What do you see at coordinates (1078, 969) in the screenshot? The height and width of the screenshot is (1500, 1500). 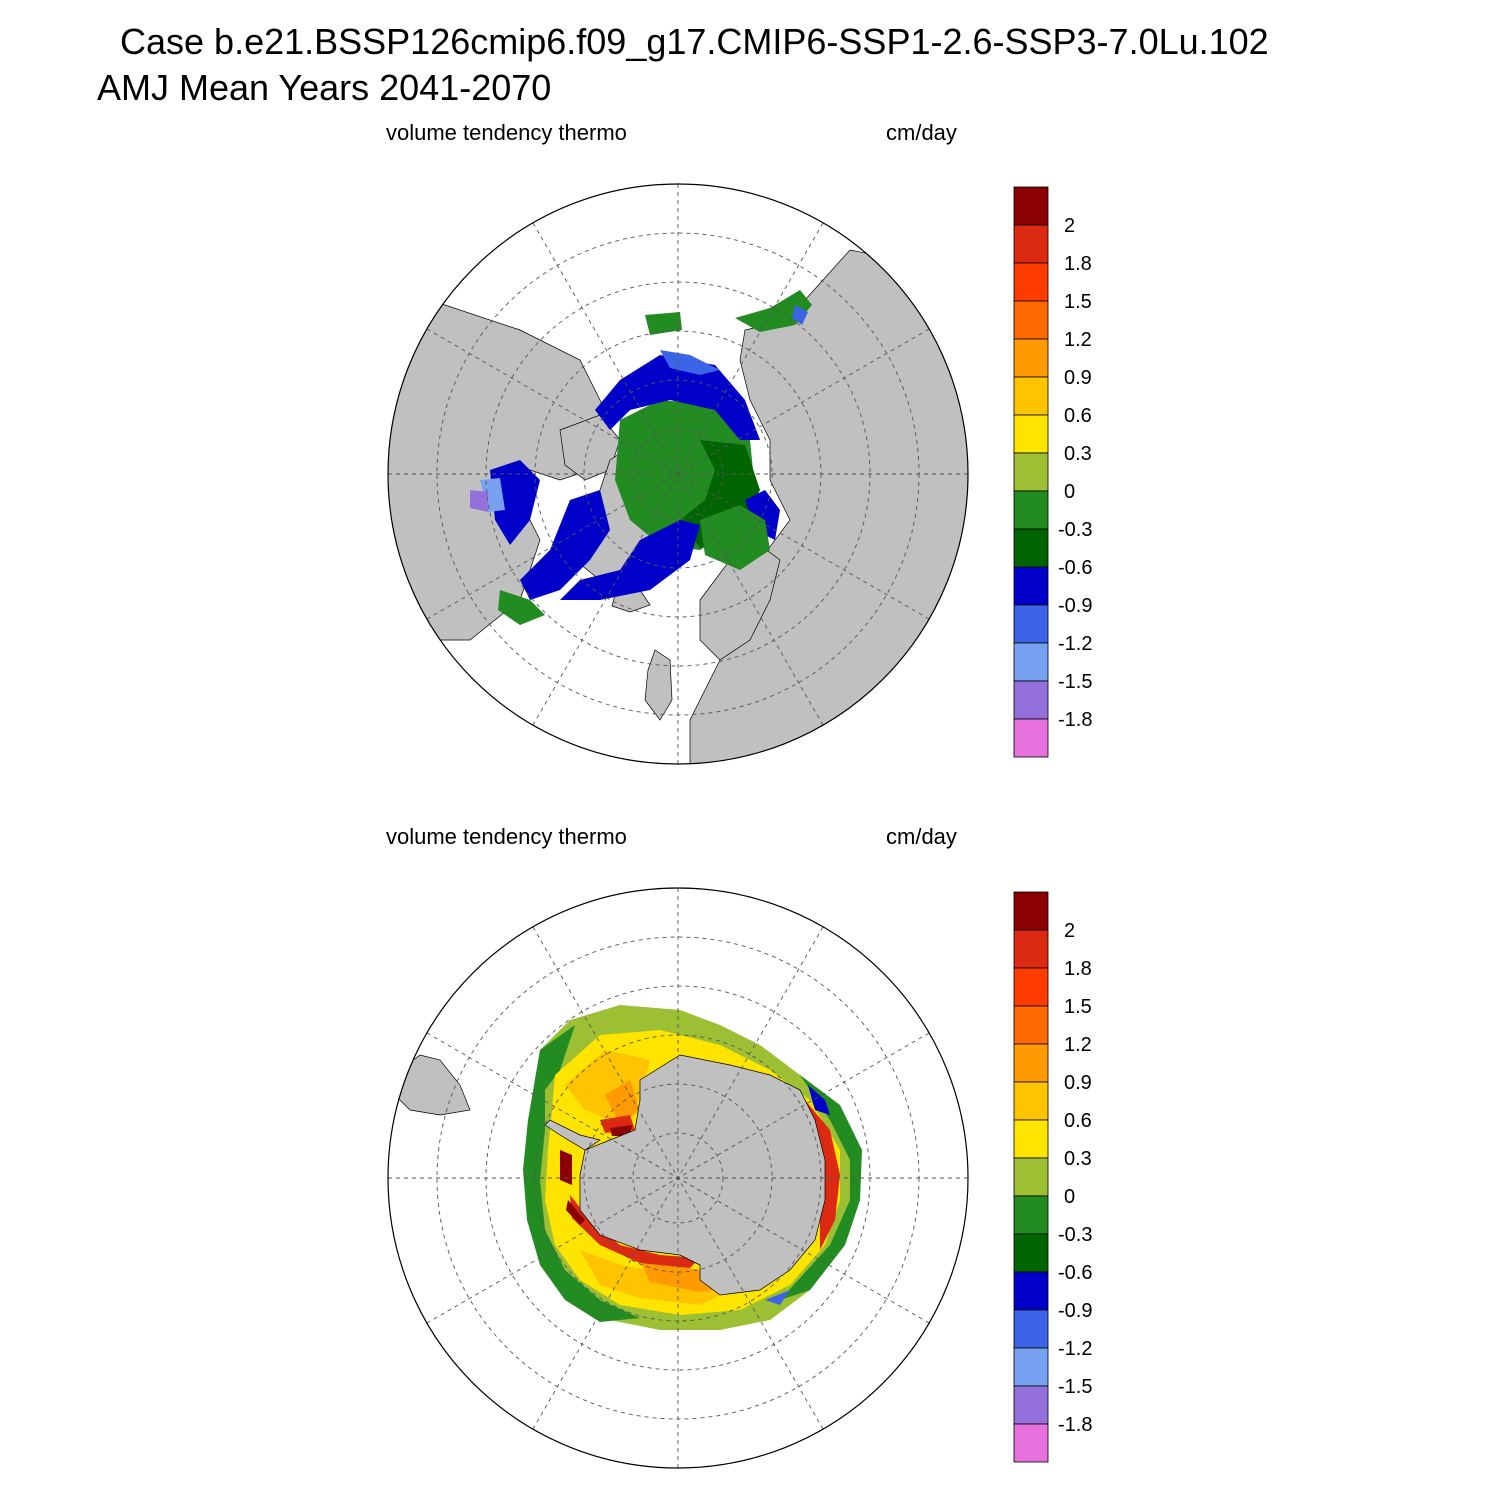 I see `colorbar-south-label-1: 1.8` at bounding box center [1078, 969].